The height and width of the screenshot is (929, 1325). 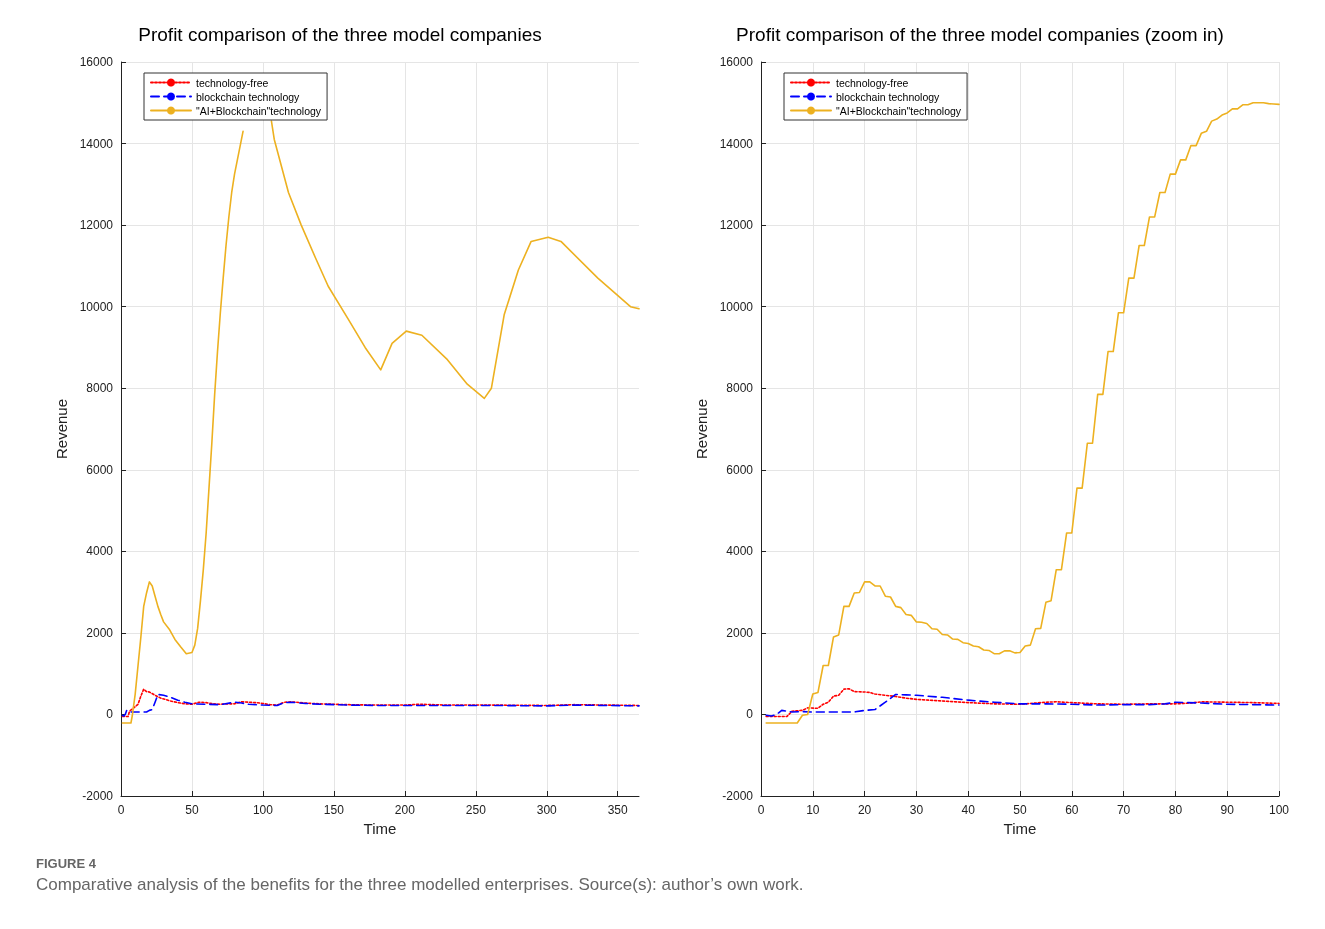 What do you see at coordinates (1123, 810) in the screenshot?
I see `x-tick-label: 70` at bounding box center [1123, 810].